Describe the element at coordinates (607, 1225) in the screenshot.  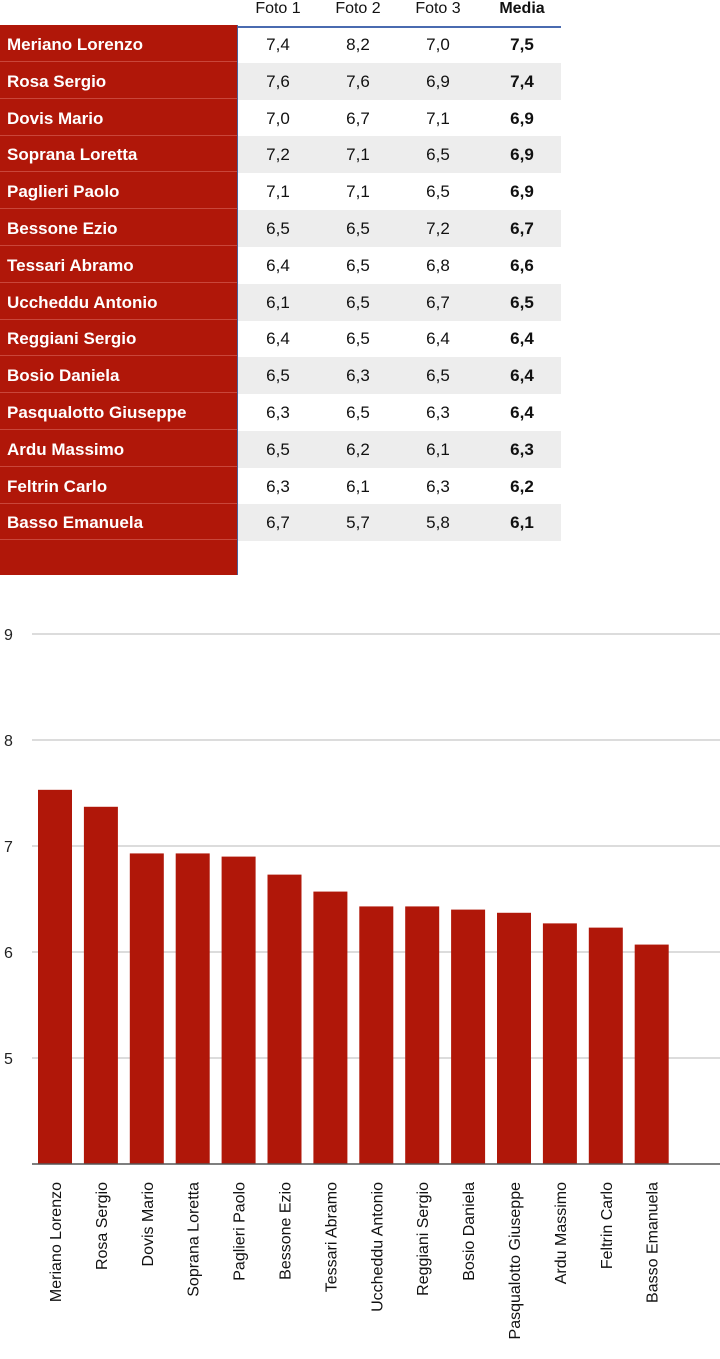
I see `x-tick-label: Feltrin Carlo` at that location.